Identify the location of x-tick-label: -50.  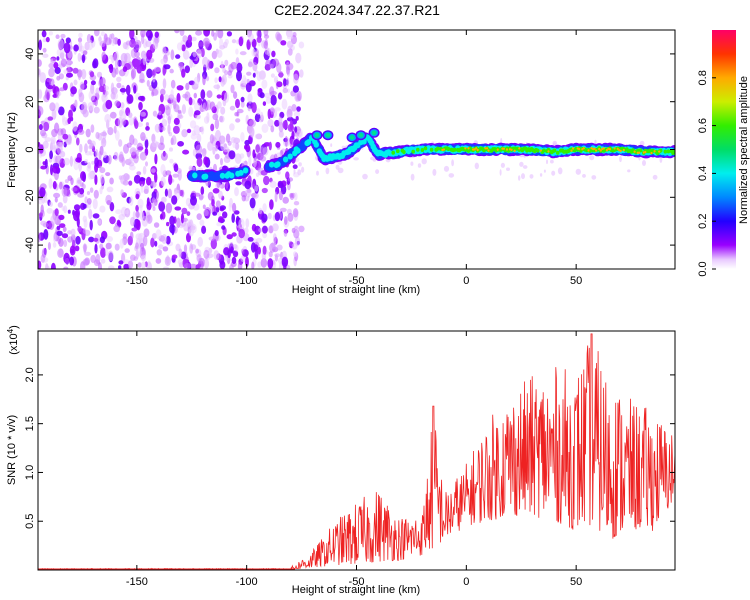
(357, 281).